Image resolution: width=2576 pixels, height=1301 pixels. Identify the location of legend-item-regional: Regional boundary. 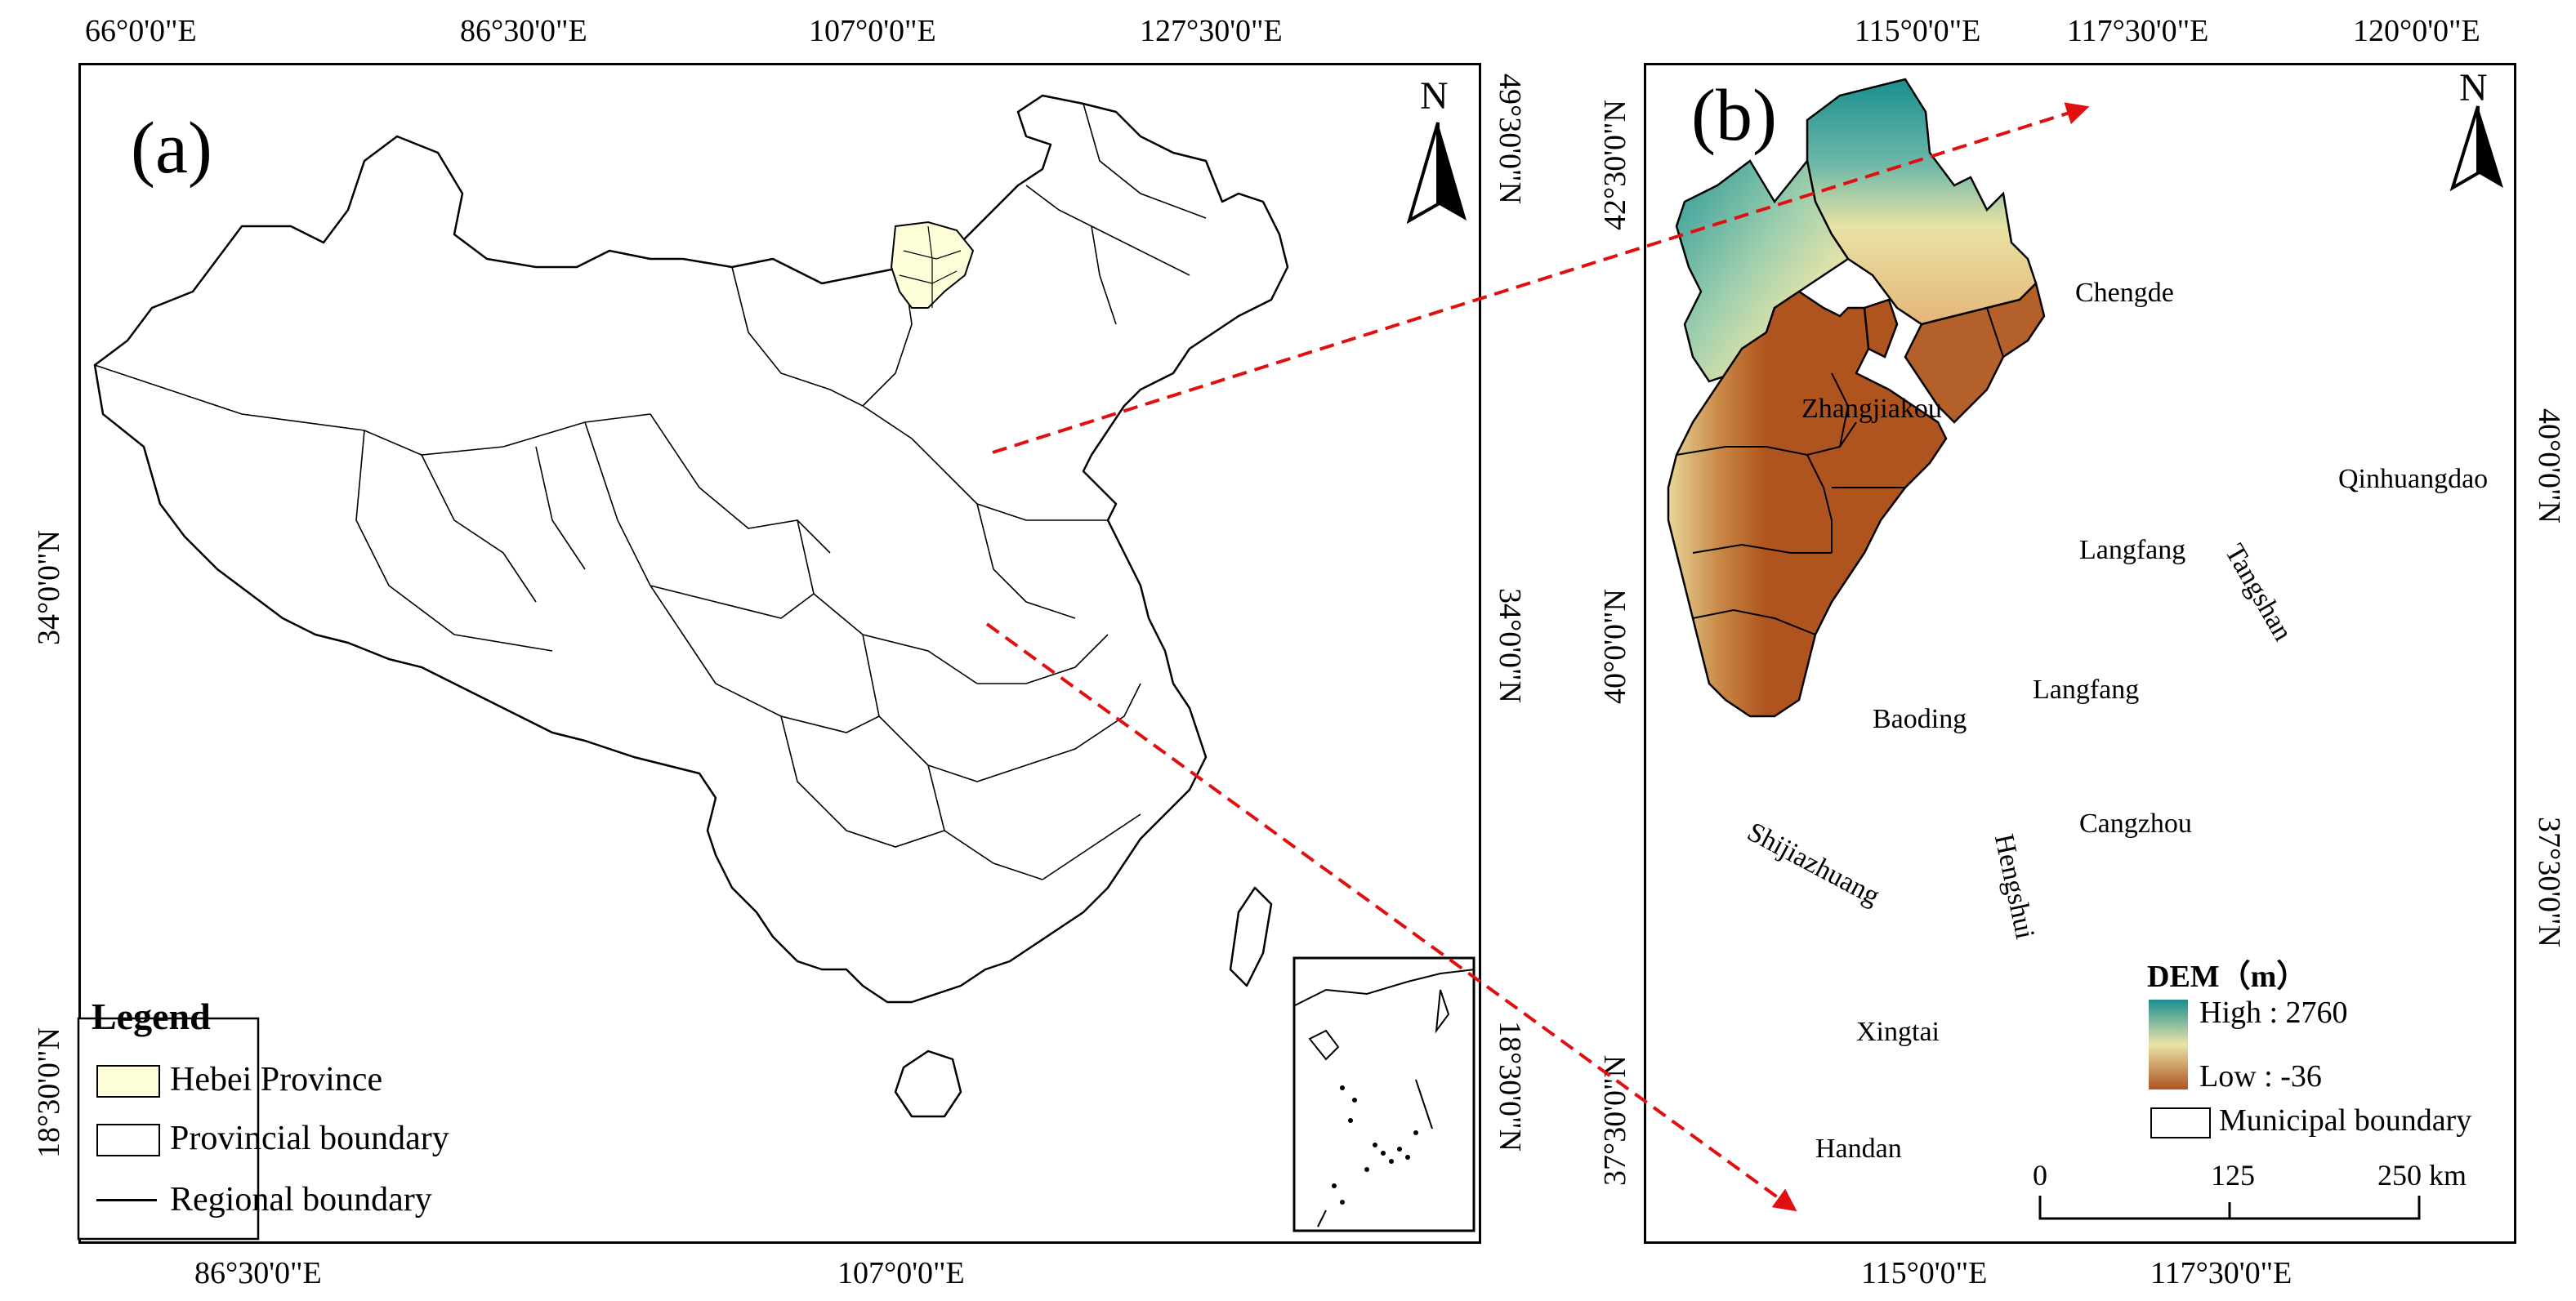
(301, 1200).